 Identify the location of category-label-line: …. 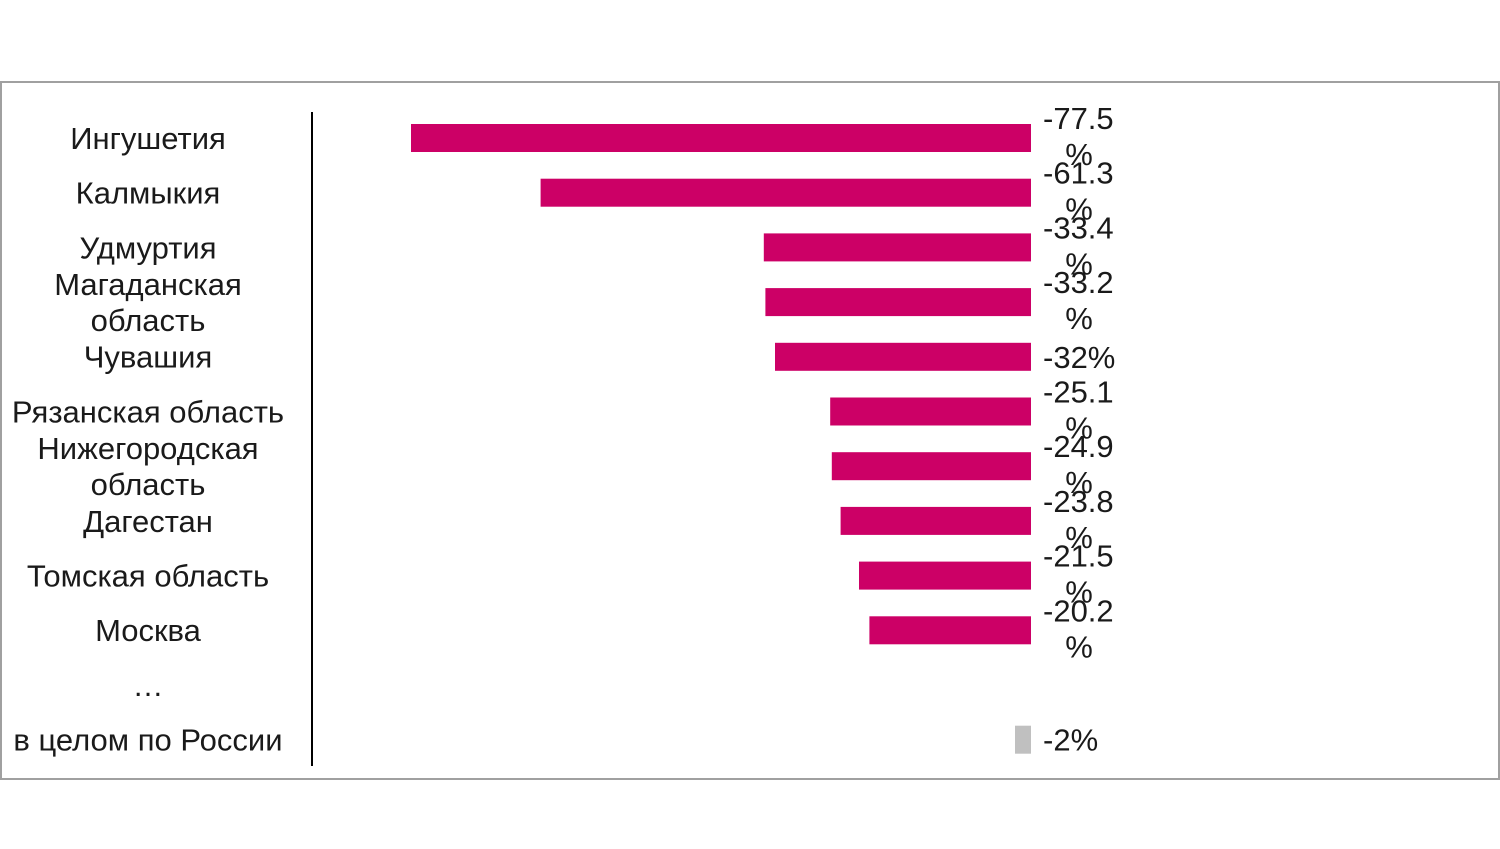
(148, 685).